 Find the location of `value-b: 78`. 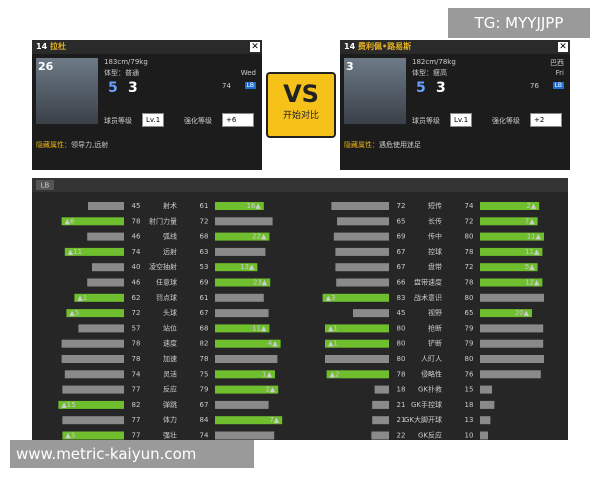

value-b: 78 is located at coordinates (469, 252).